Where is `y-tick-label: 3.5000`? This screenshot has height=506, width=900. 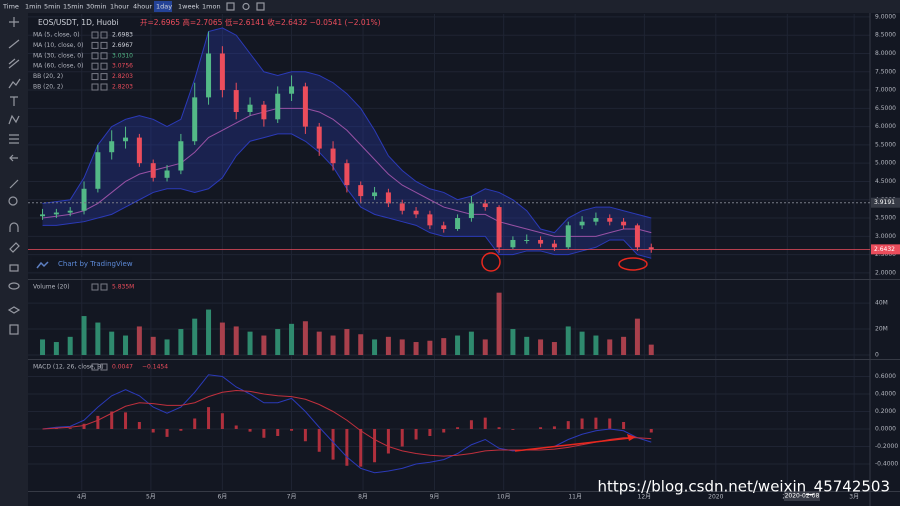 y-tick-label: 3.5000 is located at coordinates (885, 218).